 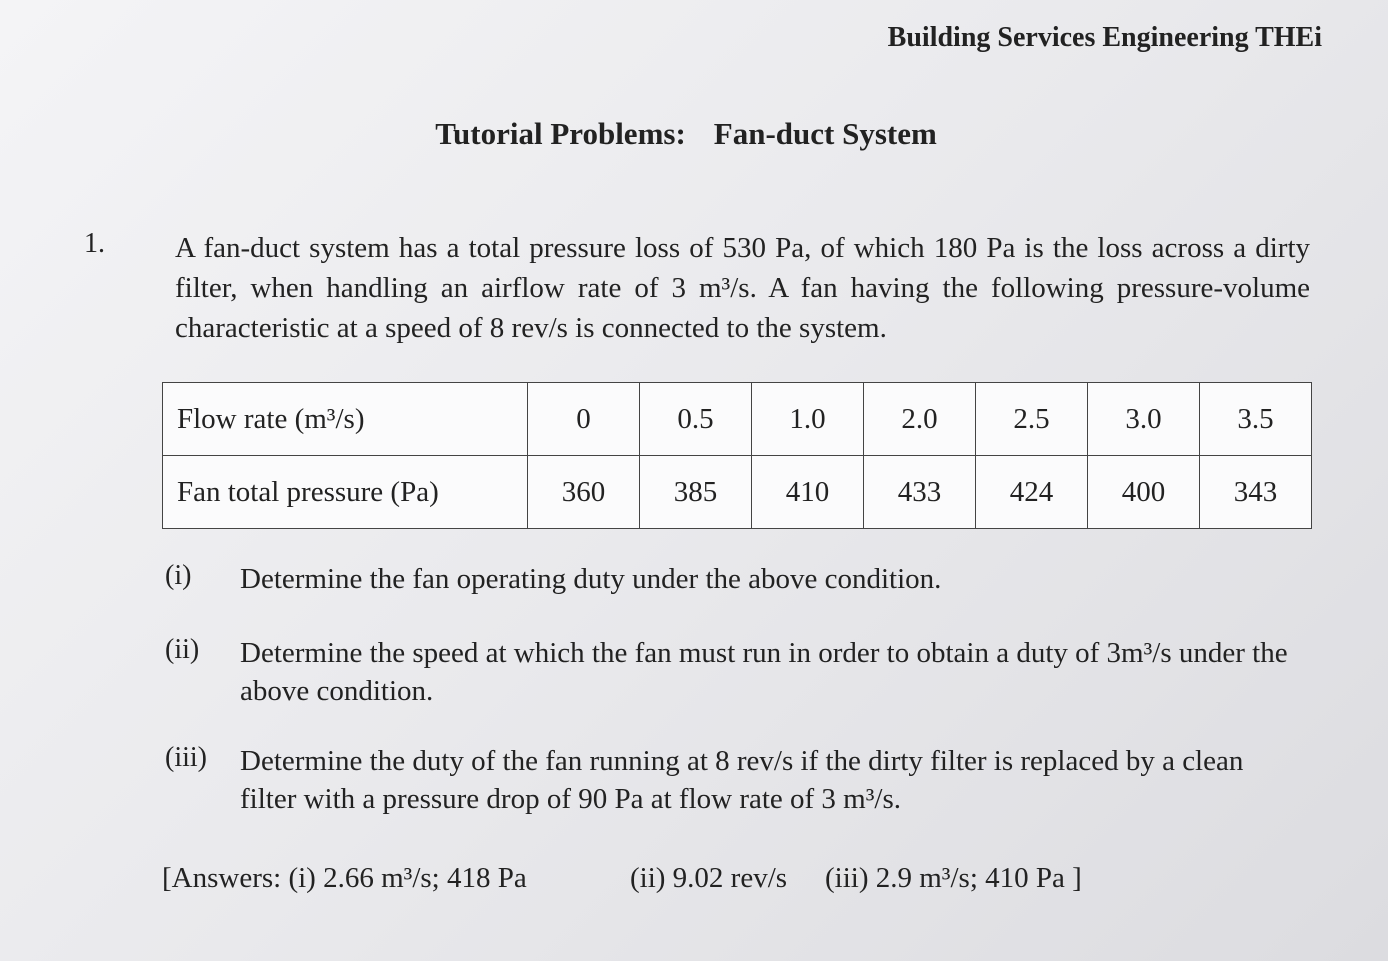 What do you see at coordinates (825, 133) in the screenshot?
I see `title-text: Fan-duct System` at bounding box center [825, 133].